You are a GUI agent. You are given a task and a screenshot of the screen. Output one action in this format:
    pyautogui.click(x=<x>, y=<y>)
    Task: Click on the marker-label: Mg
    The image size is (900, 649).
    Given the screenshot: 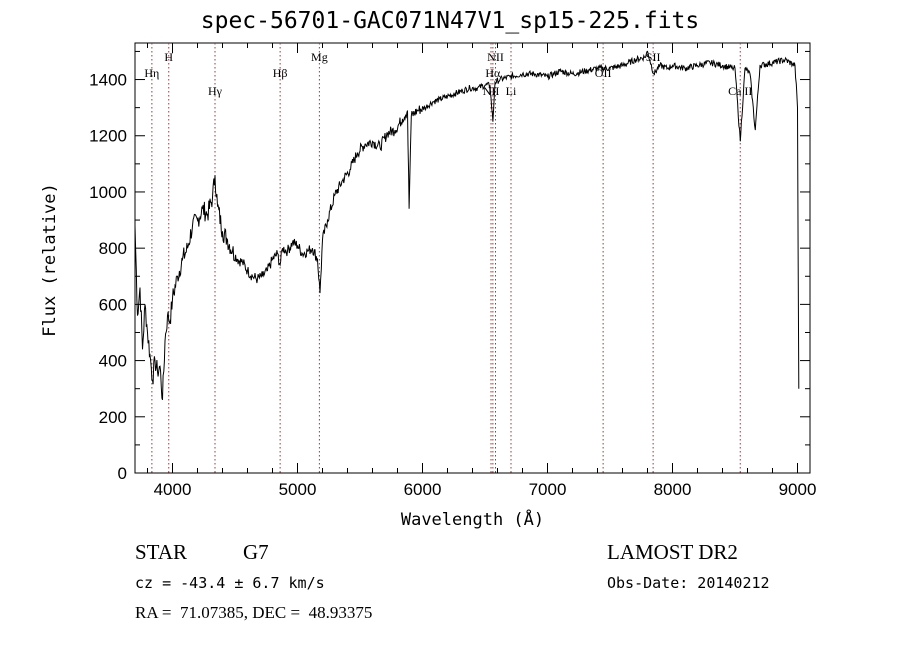 What is the action you would take?
    pyautogui.click(x=319, y=57)
    